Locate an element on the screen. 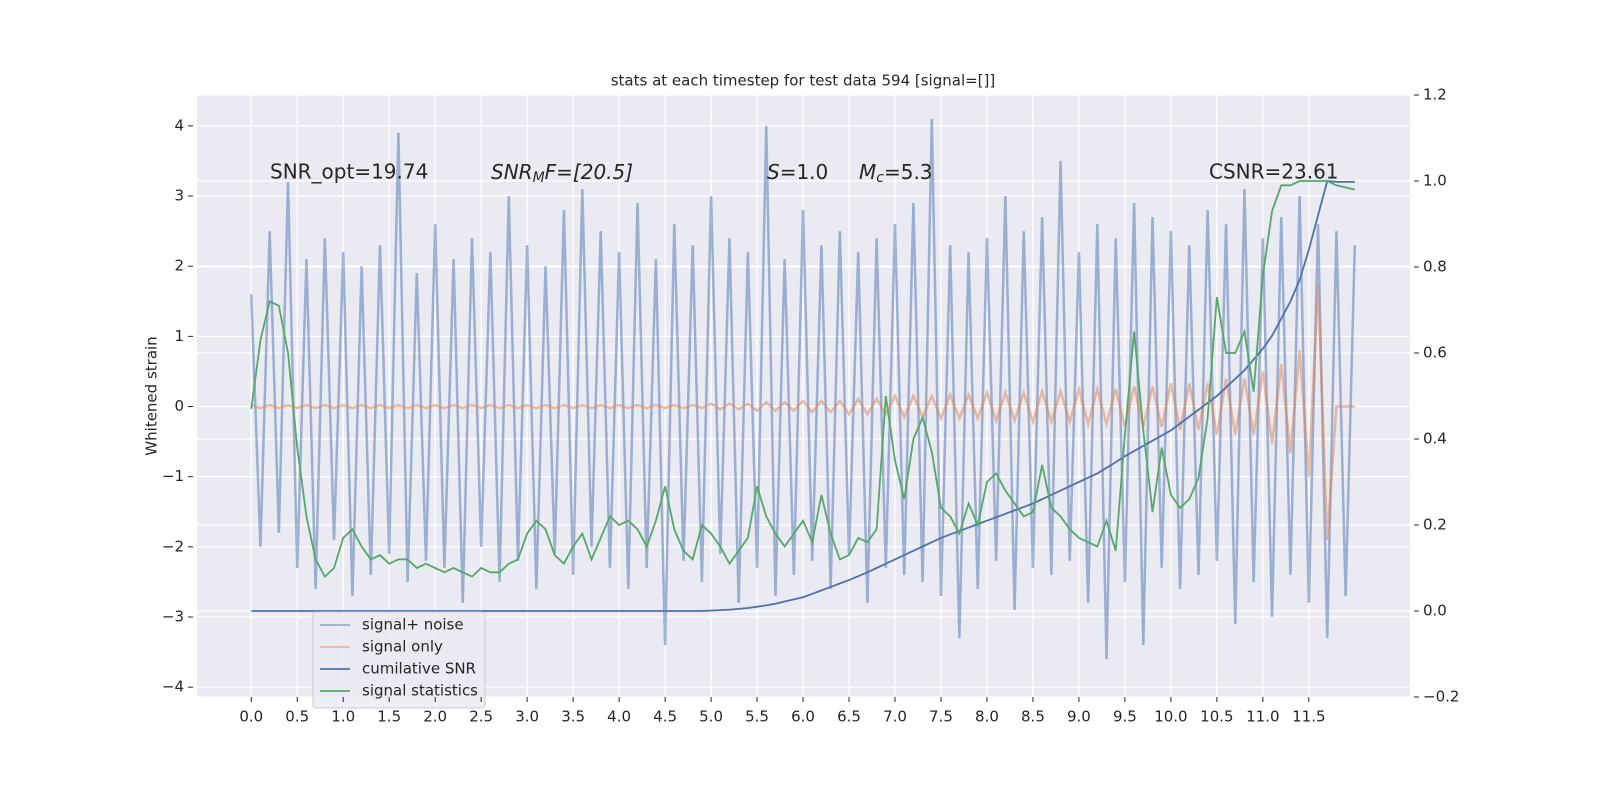  annotation: SNRMF=[20.5] is located at coordinates (562, 173).